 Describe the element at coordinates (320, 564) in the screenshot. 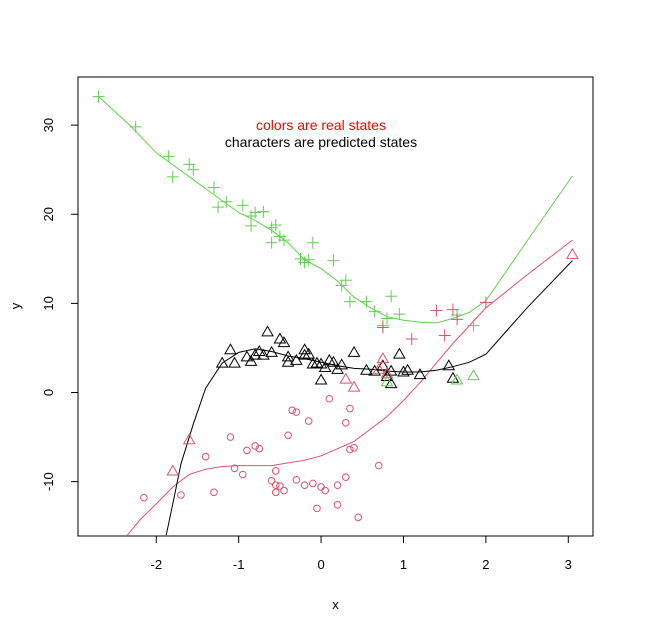

I see `x-tick-label: 0` at that location.